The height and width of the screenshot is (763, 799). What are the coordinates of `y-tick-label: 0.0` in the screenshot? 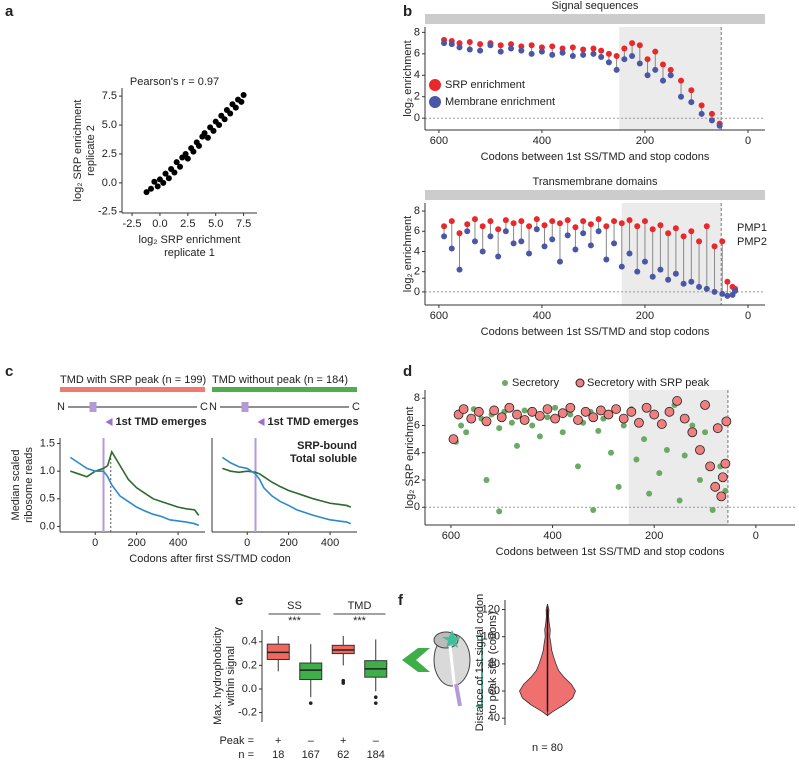 It's located at (249, 689).